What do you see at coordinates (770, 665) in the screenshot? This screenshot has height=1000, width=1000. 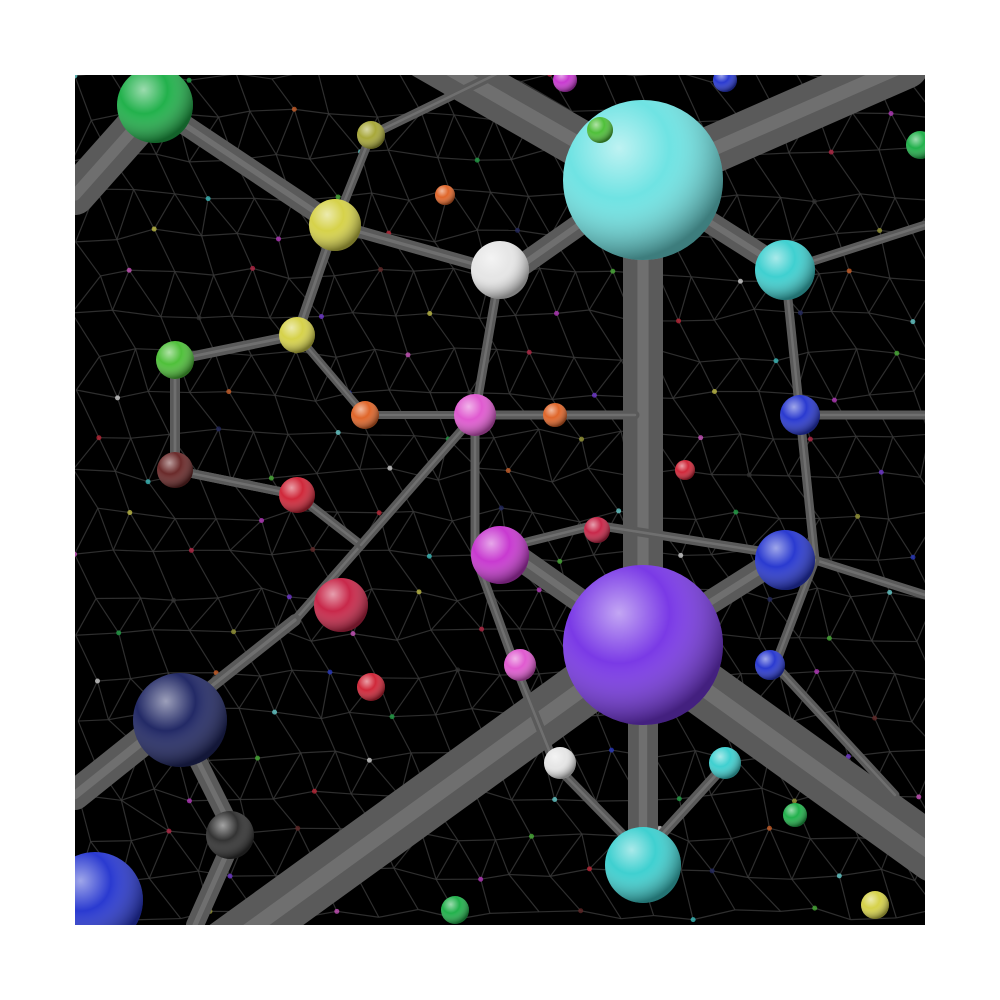 I see `node-blue-small-shading` at bounding box center [770, 665].